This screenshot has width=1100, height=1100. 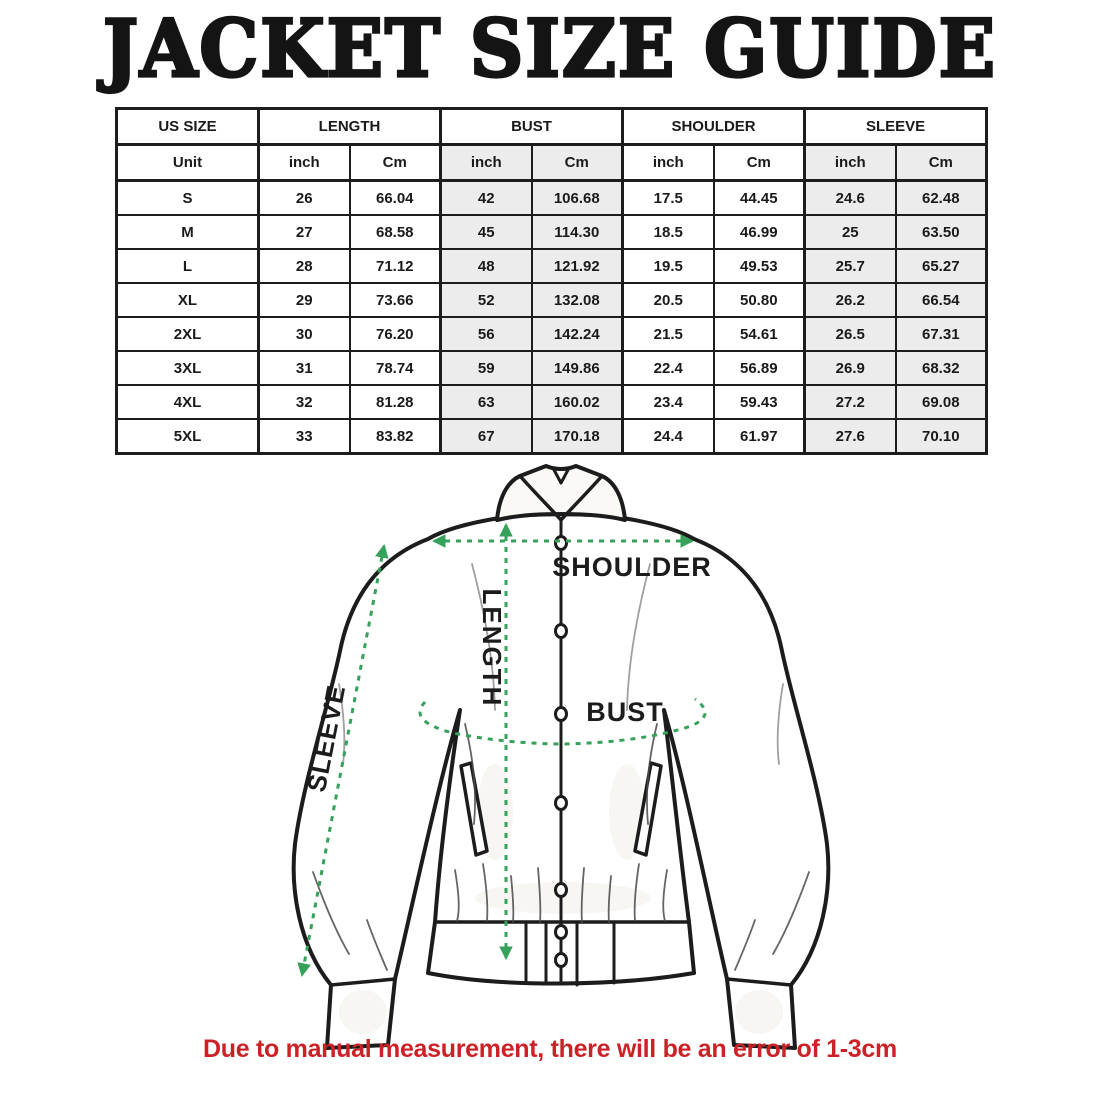 I want to click on size-row: M 27 68.58 45 114.30 18.5 46.99 25 63.50, so click(x=551, y=232).